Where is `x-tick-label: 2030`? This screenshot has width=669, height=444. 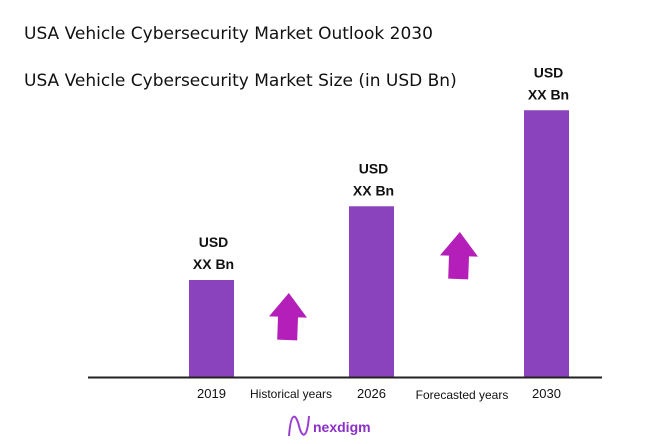 x-tick-label: 2030 is located at coordinates (546, 393).